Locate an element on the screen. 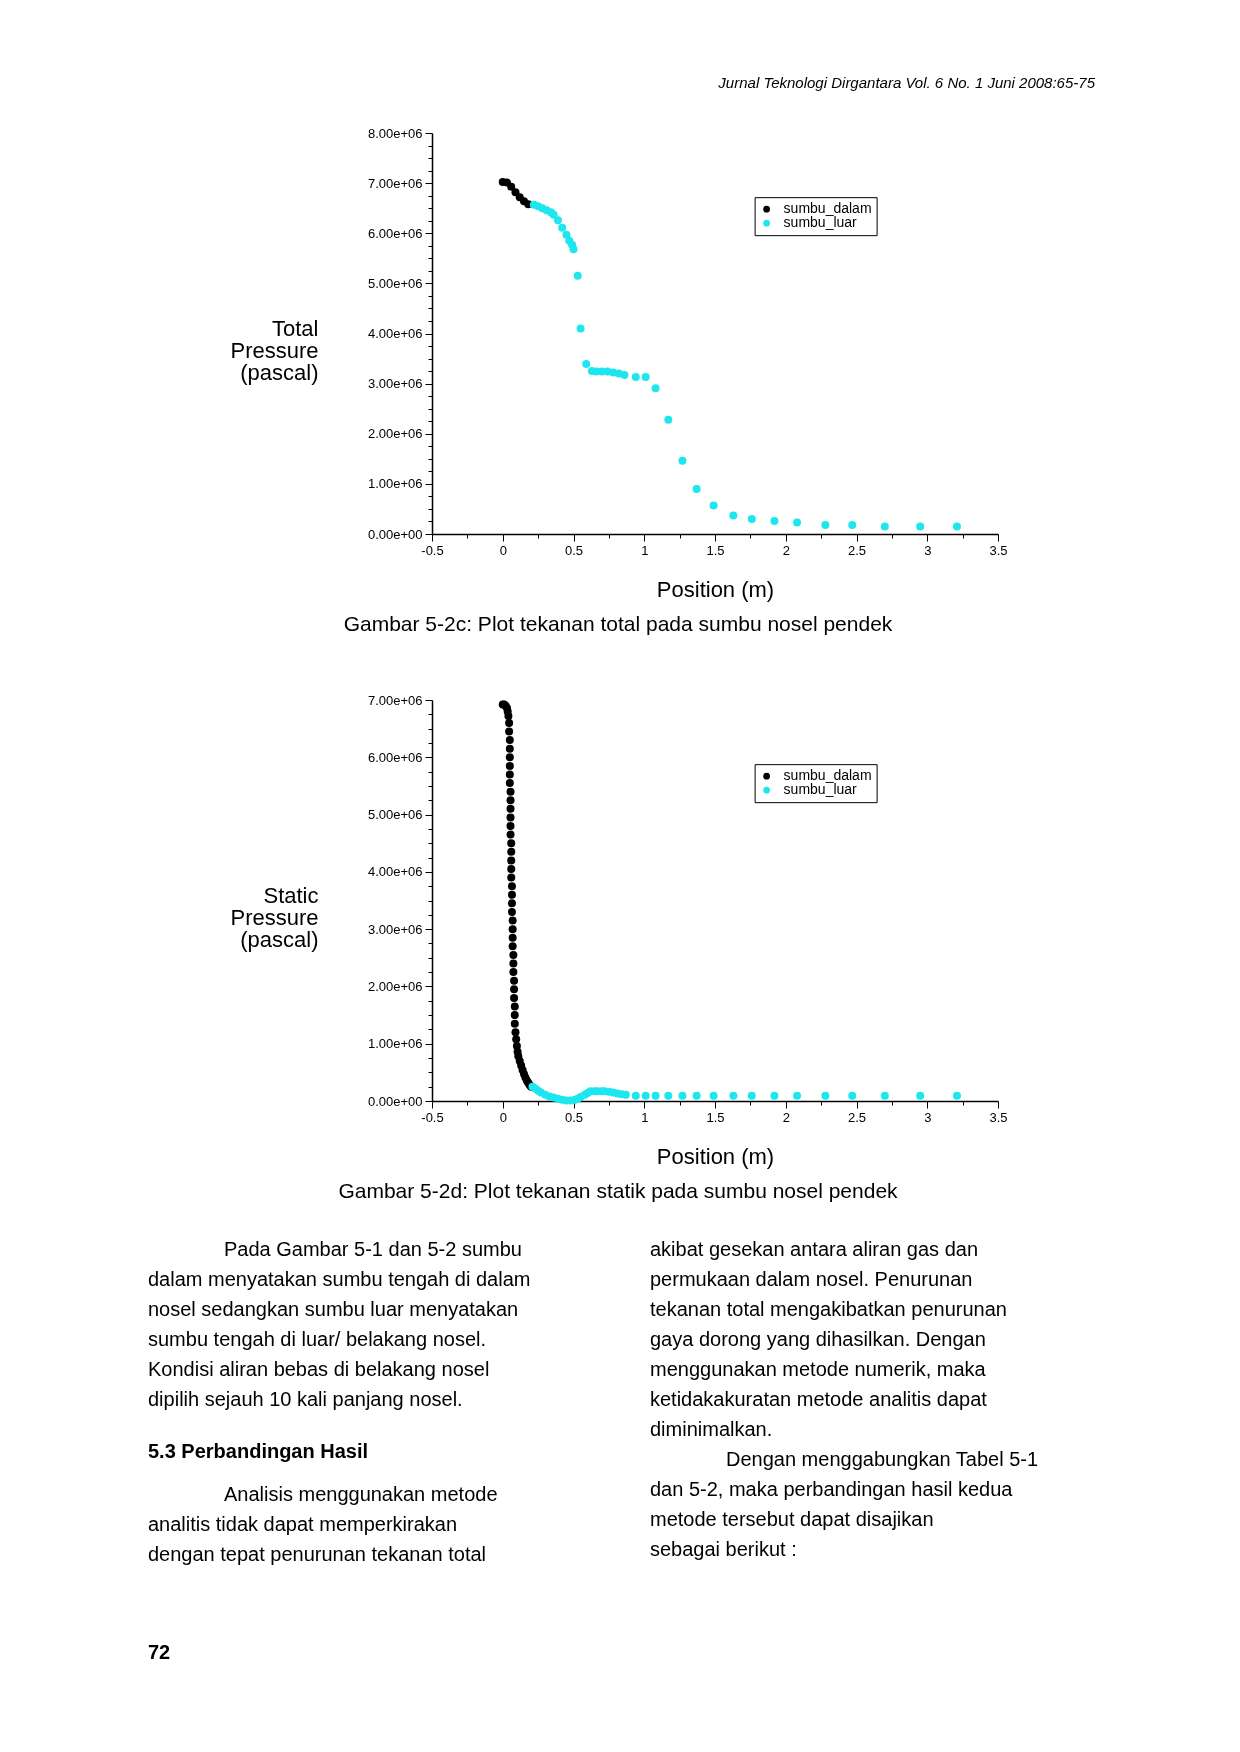 This screenshot has height=1752, width=1240. y-tick-label: 5.00e+06 is located at coordinates (395, 283).